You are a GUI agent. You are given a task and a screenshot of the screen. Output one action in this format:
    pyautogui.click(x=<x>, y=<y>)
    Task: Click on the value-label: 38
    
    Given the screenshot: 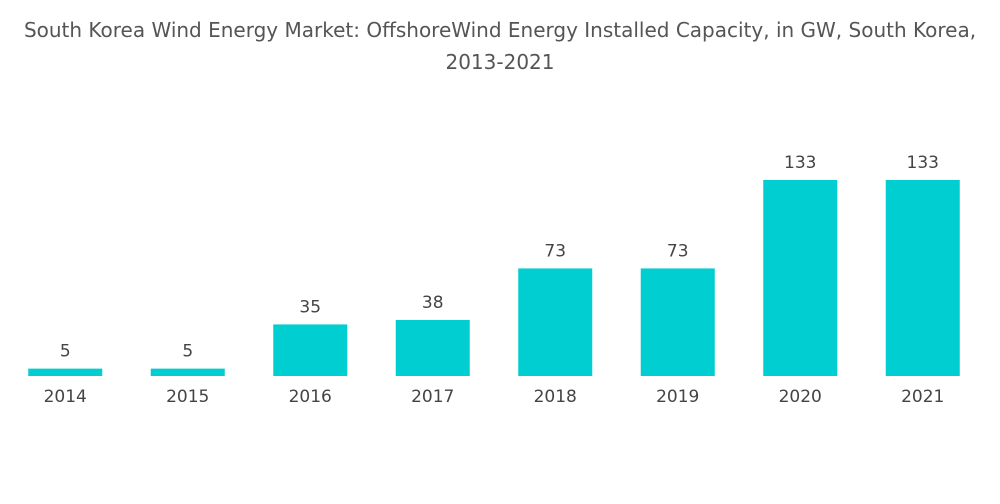 What is the action you would take?
    pyautogui.click(x=433, y=303)
    